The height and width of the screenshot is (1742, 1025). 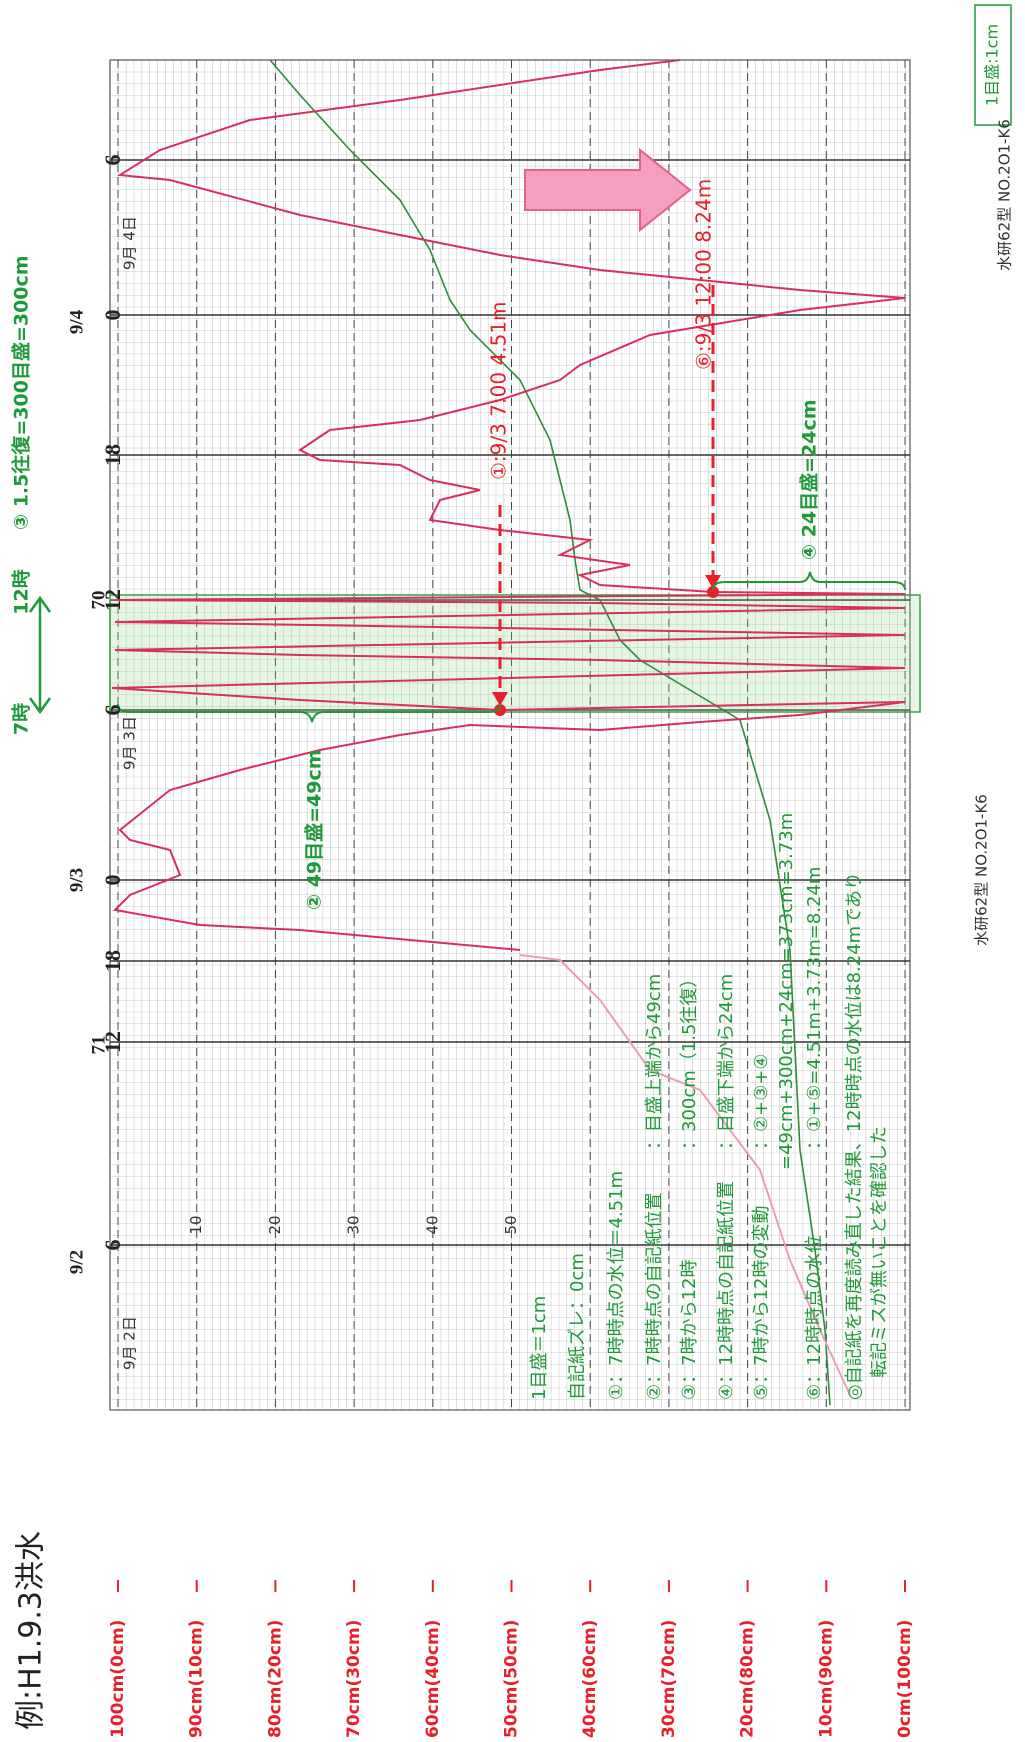 What do you see at coordinates (40, 655) in the screenshot?
I see `span-arrow-heads` at bounding box center [40, 655].